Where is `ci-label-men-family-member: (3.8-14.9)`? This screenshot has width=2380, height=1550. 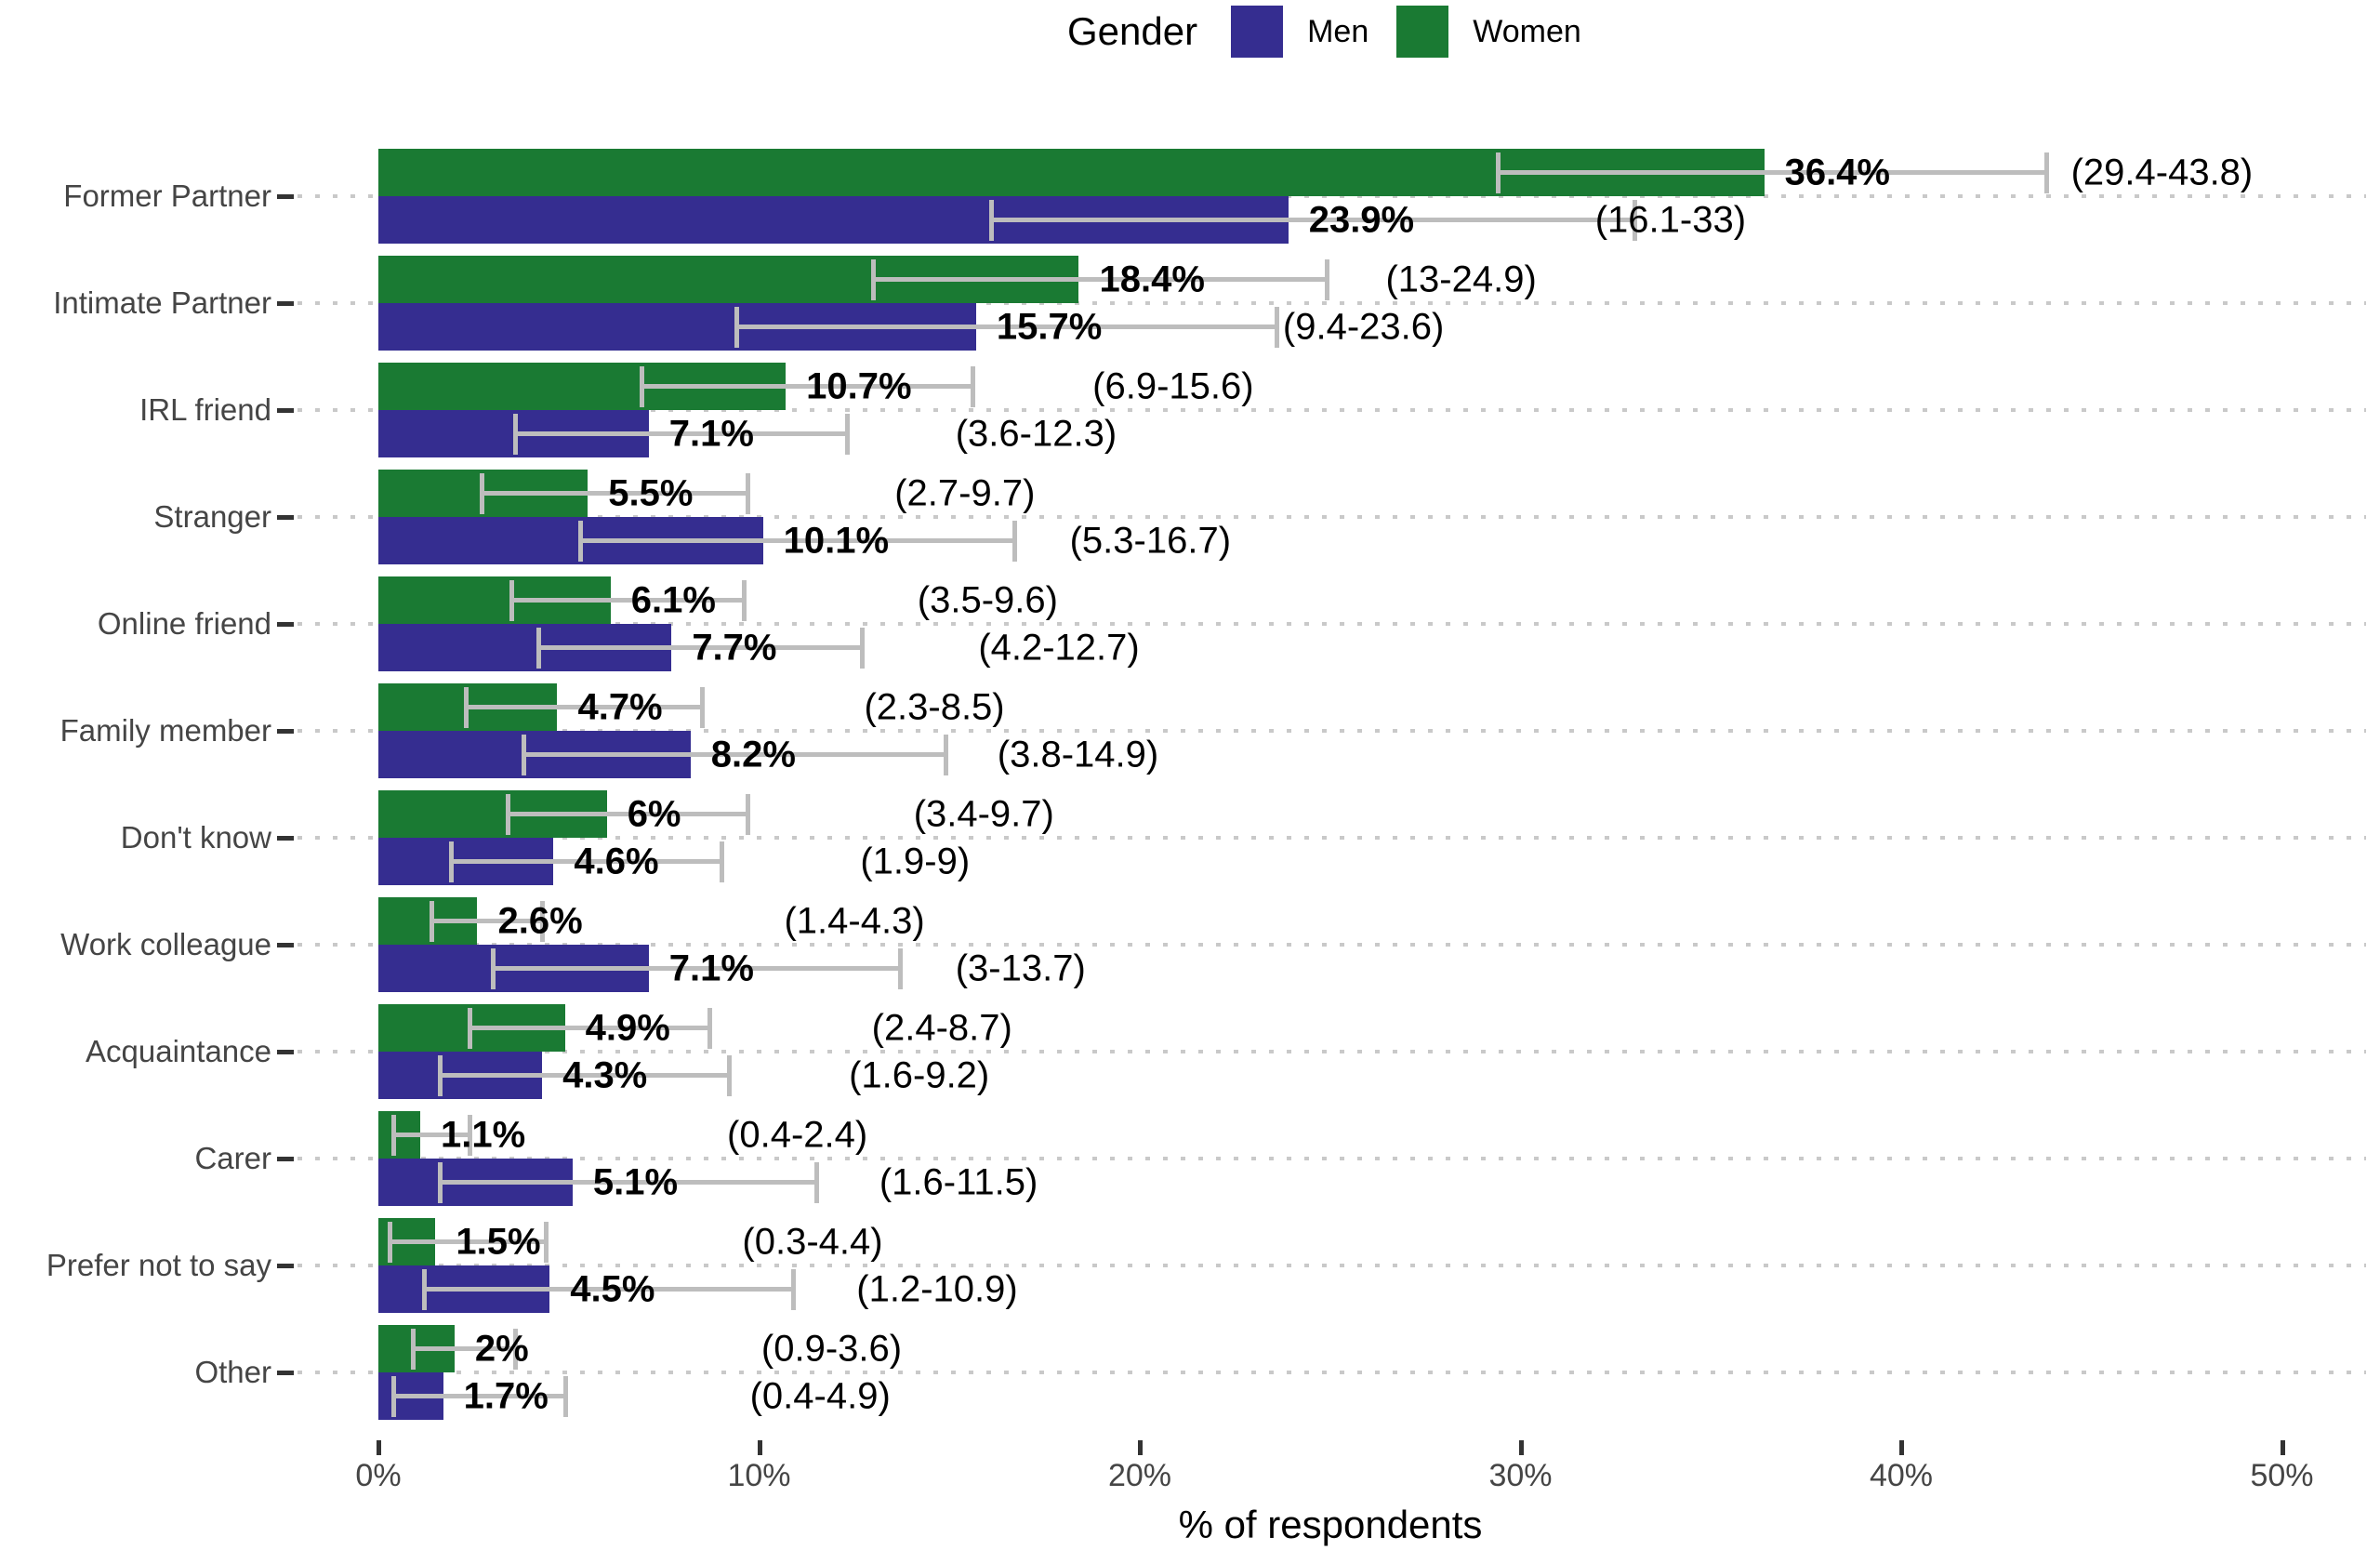
ci-label-men-family-member: (3.8-14.9) is located at coordinates (1078, 754).